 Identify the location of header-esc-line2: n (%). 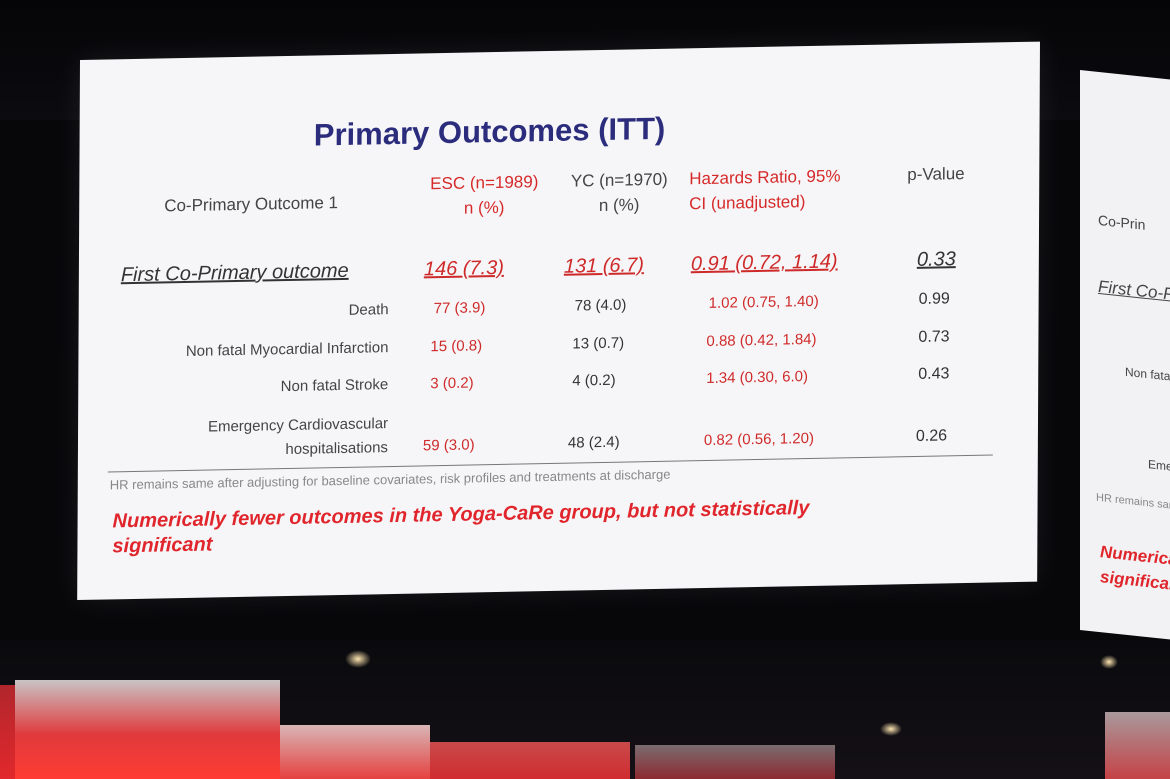
(484, 207).